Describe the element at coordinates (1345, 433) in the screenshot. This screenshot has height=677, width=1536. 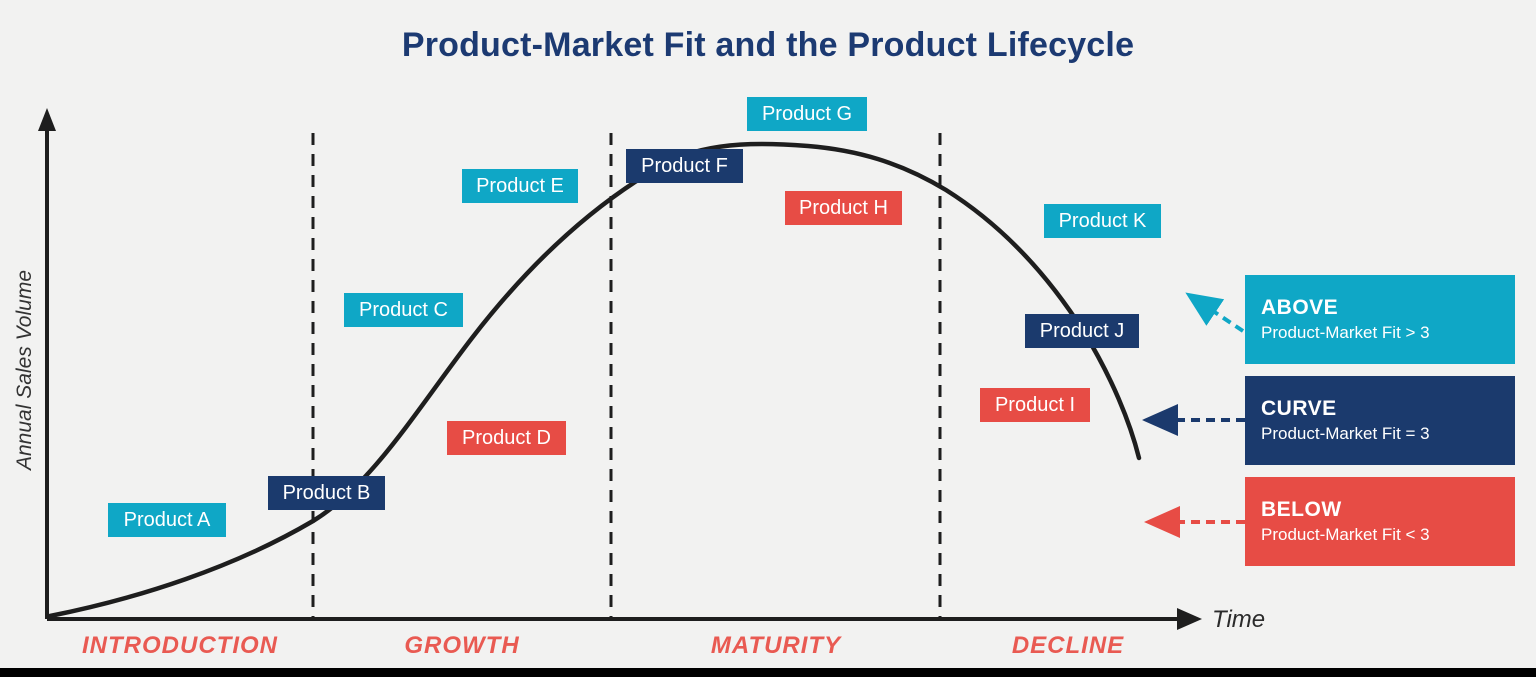
I see `legend-curve-subtitle: Product-Market Fit = 3` at that location.